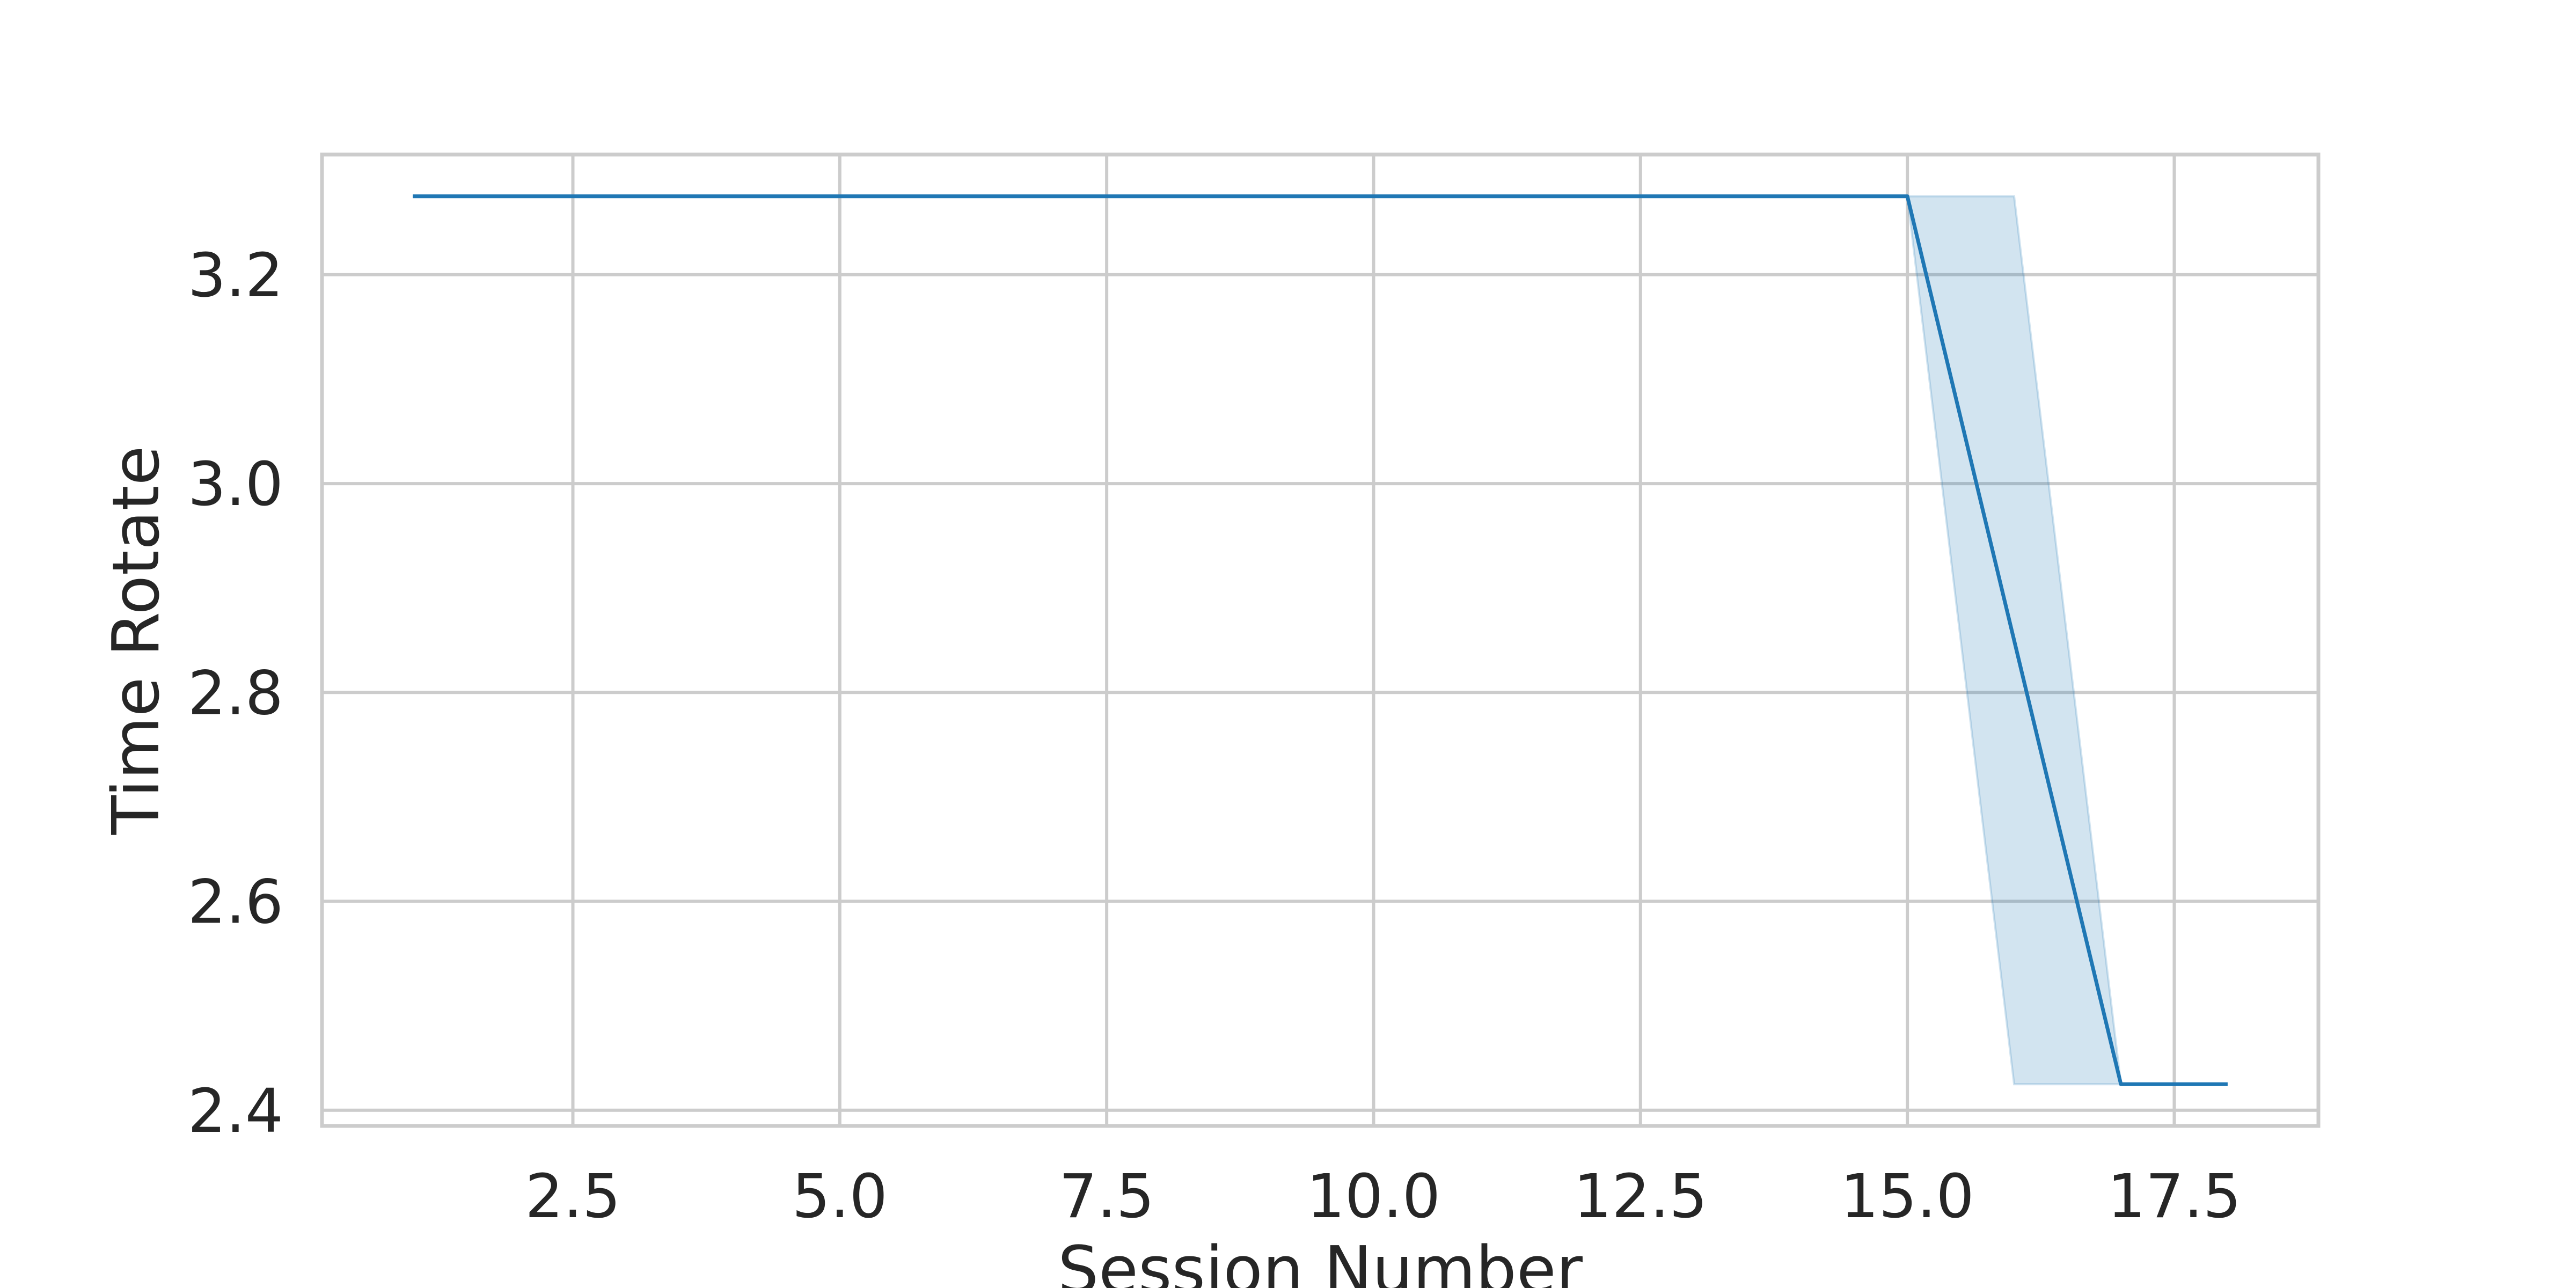 The image size is (2576, 1288). I want to click on x-tick-label: 7.5, so click(1106, 1197).